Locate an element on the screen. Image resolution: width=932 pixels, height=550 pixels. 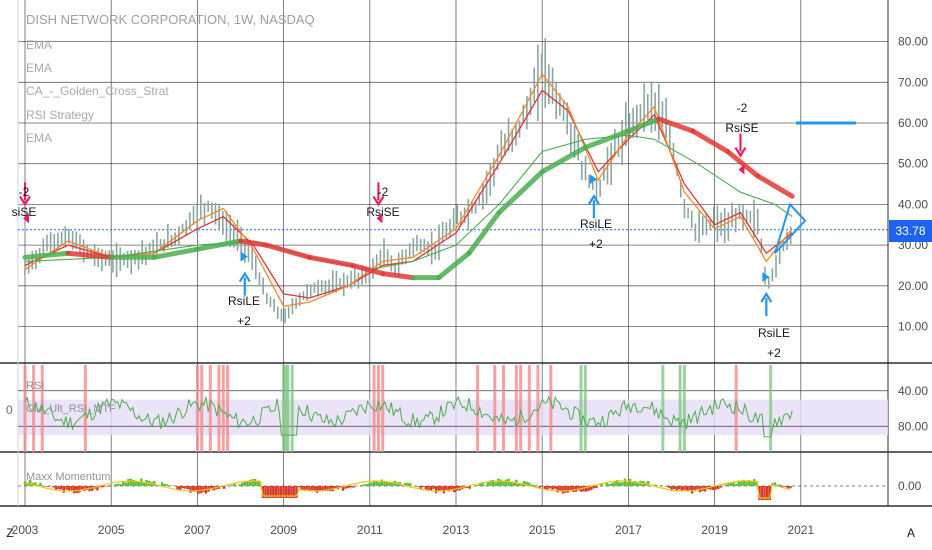
rsi-zero-label: 0 is located at coordinates (9, 410).